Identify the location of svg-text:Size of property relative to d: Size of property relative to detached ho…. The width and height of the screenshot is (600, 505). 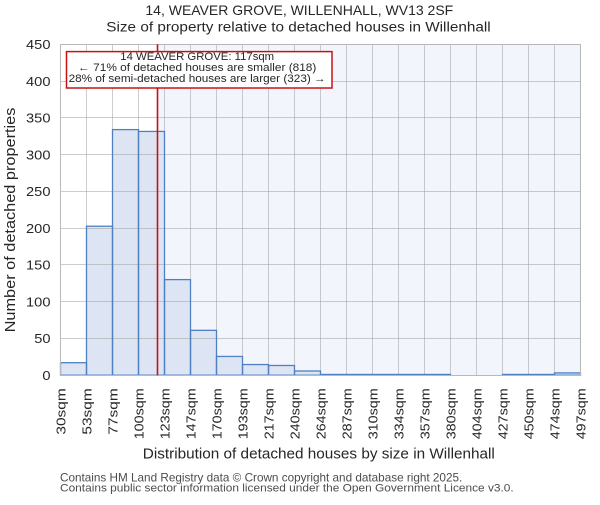
(298, 27).